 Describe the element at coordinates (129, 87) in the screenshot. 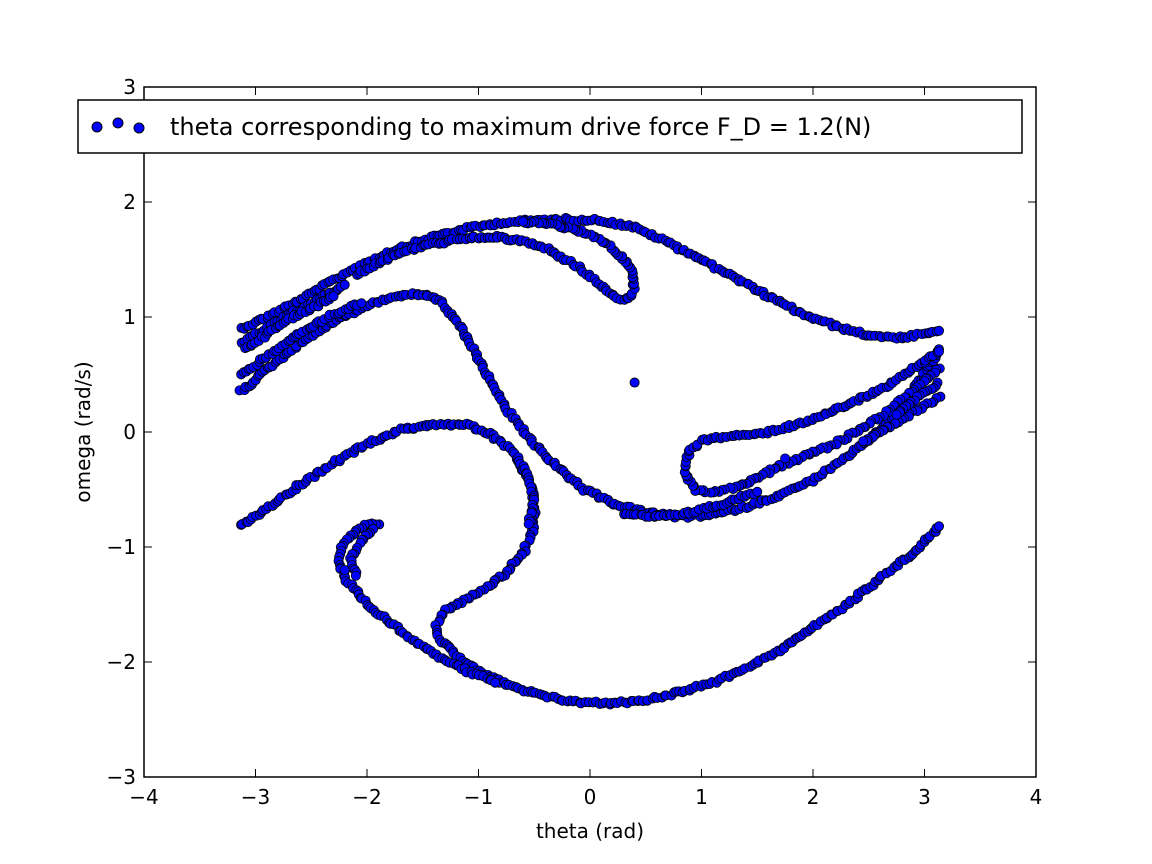

I see `y-tick-label: 3` at that location.